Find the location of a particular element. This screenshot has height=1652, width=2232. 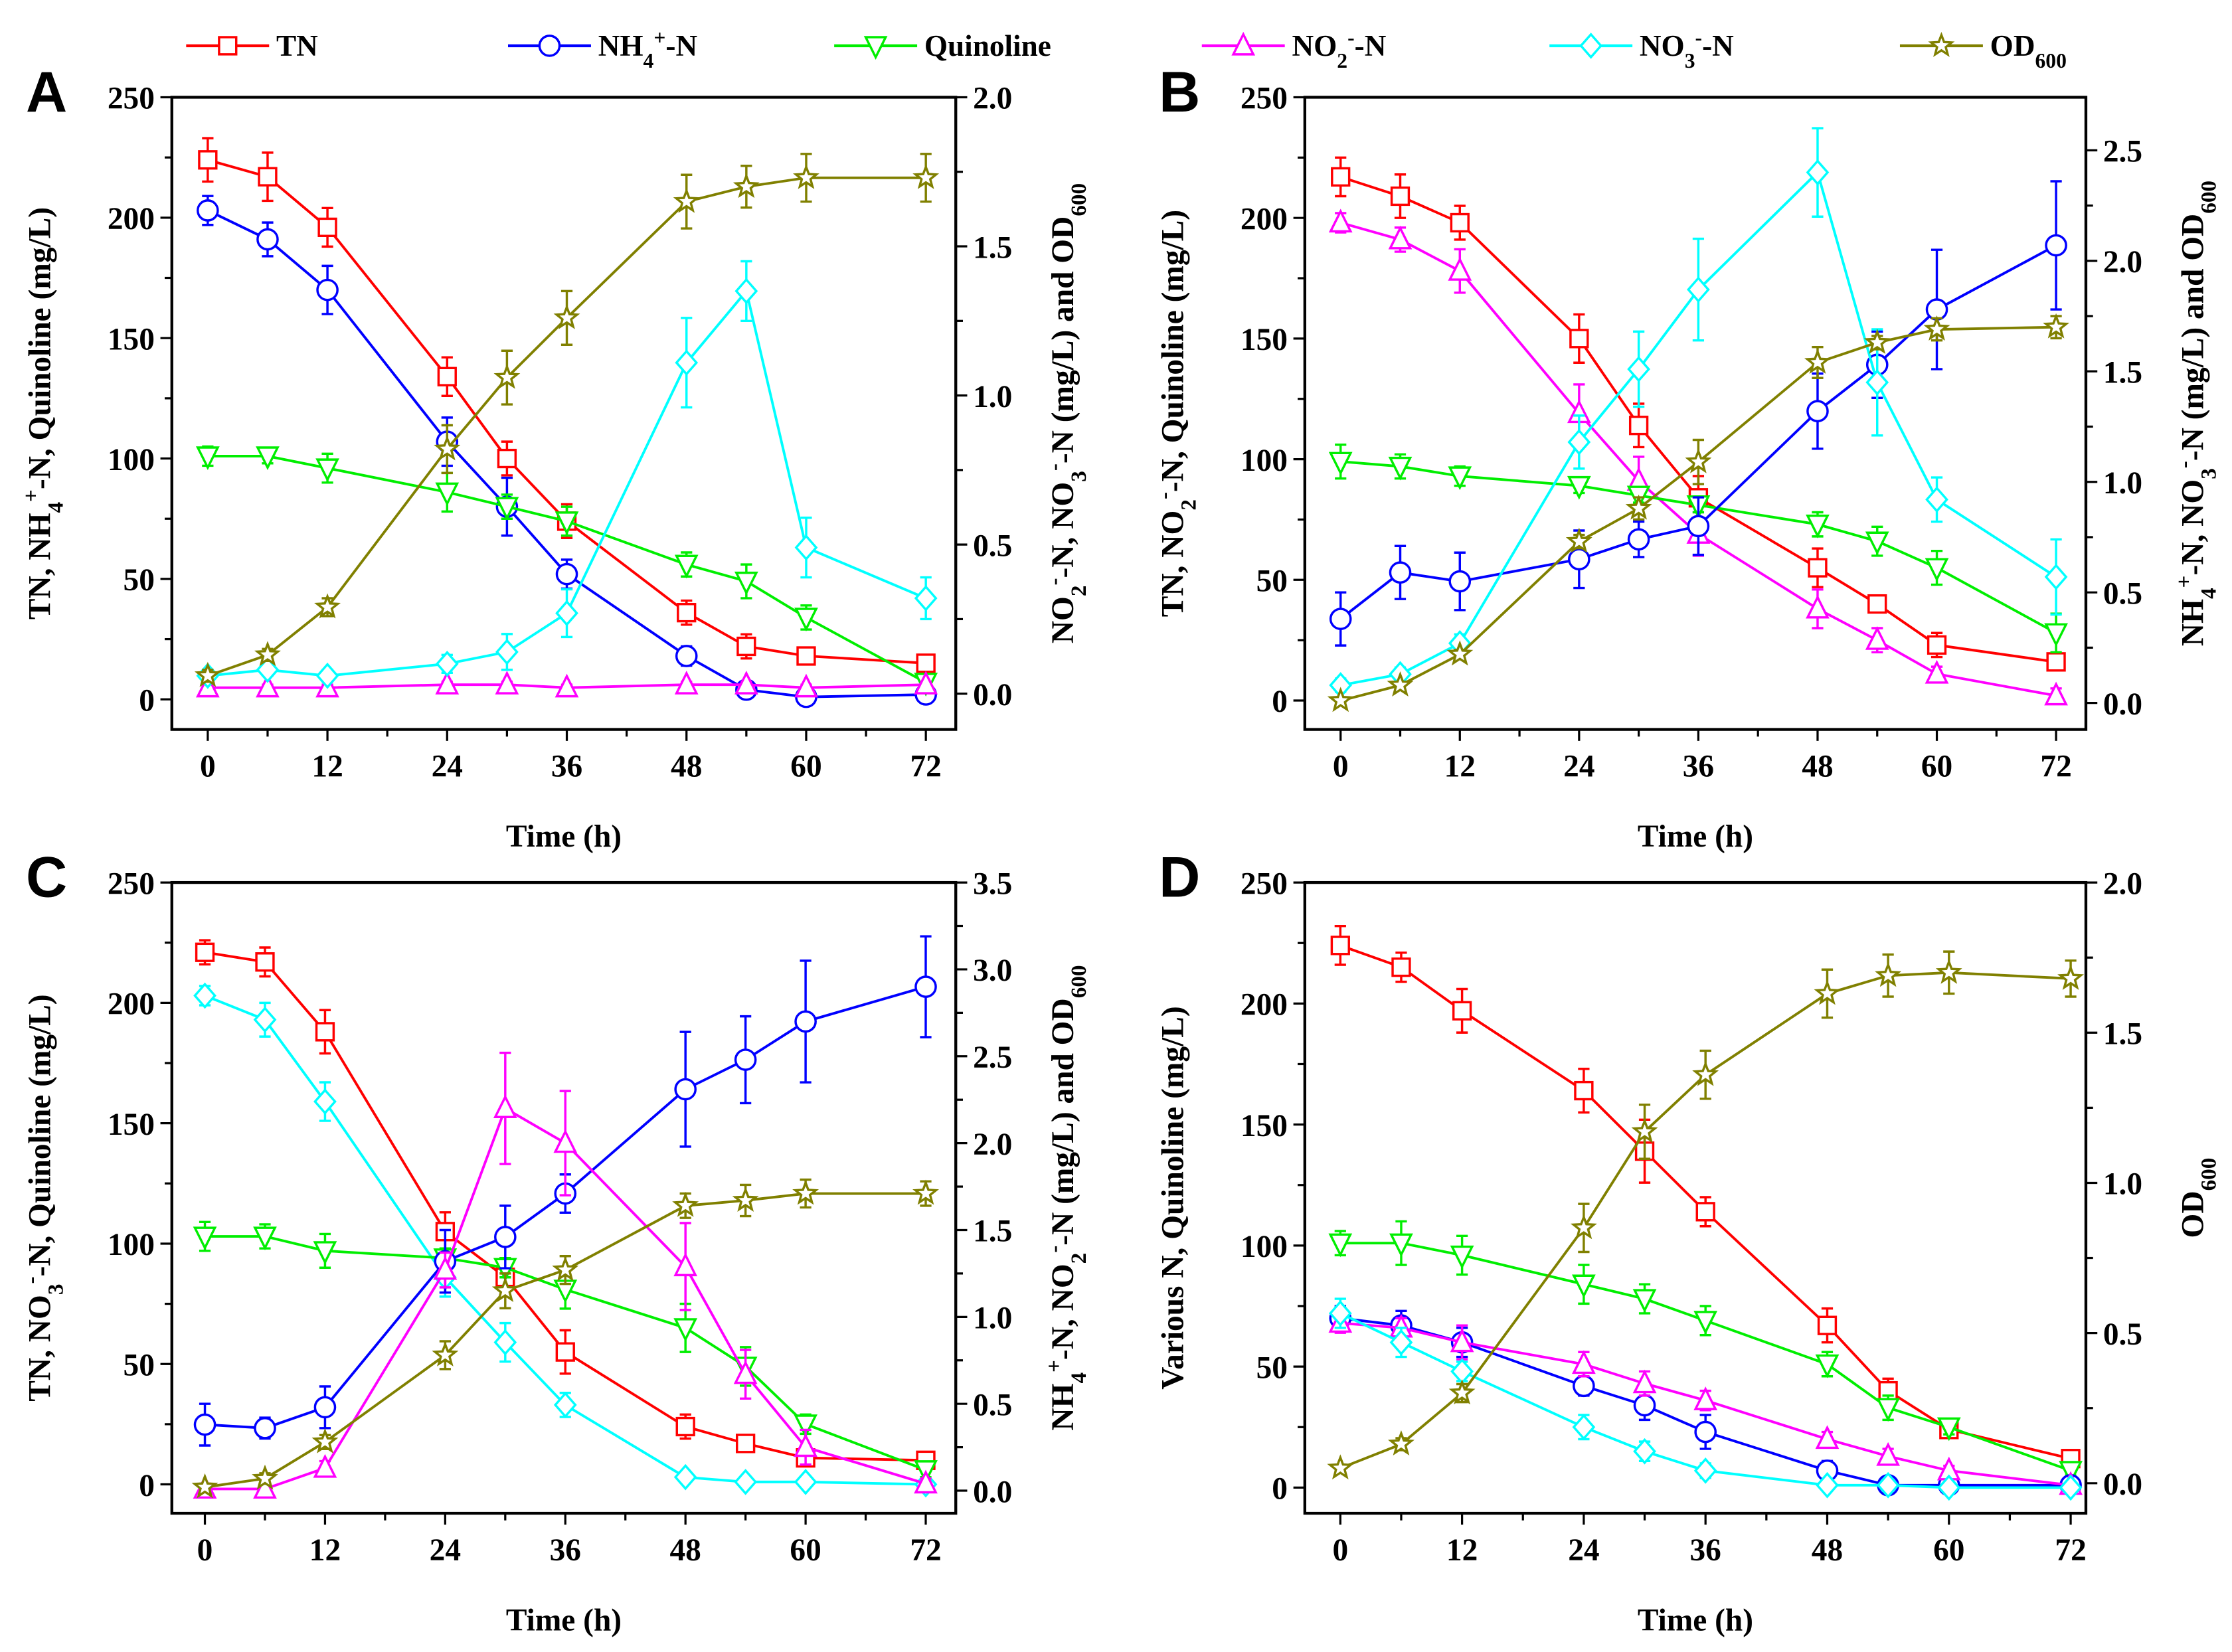

x-axis-title: Time (h) is located at coordinates (1695, 836).